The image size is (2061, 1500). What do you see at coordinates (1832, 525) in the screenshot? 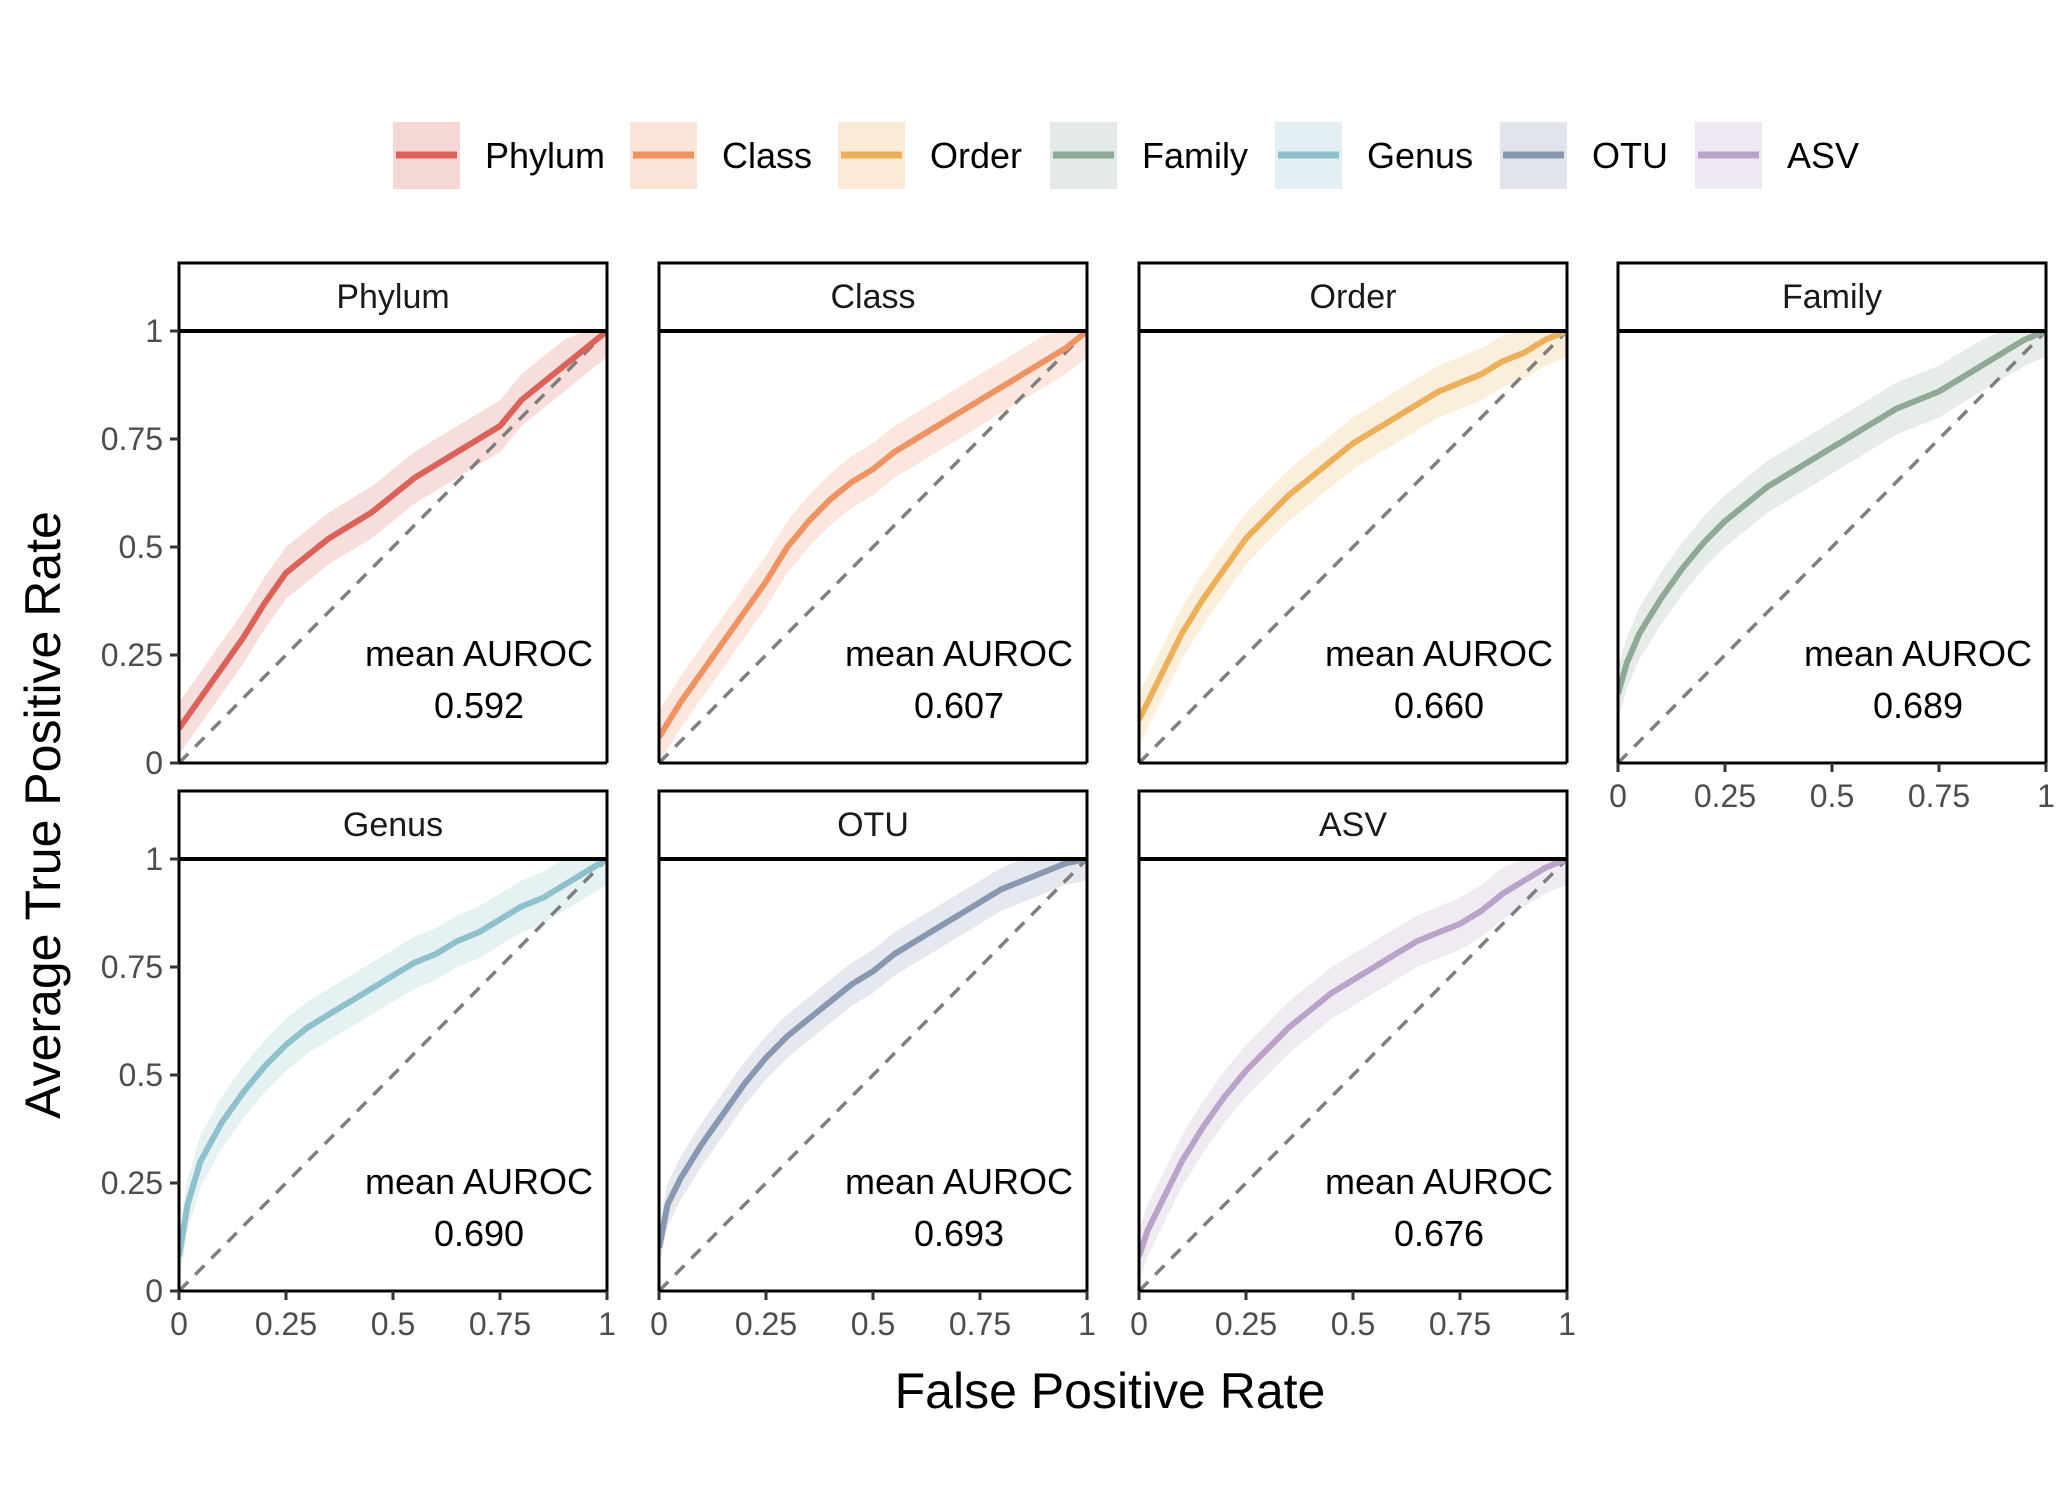
I see `confidence-band-family` at bounding box center [1832, 525].